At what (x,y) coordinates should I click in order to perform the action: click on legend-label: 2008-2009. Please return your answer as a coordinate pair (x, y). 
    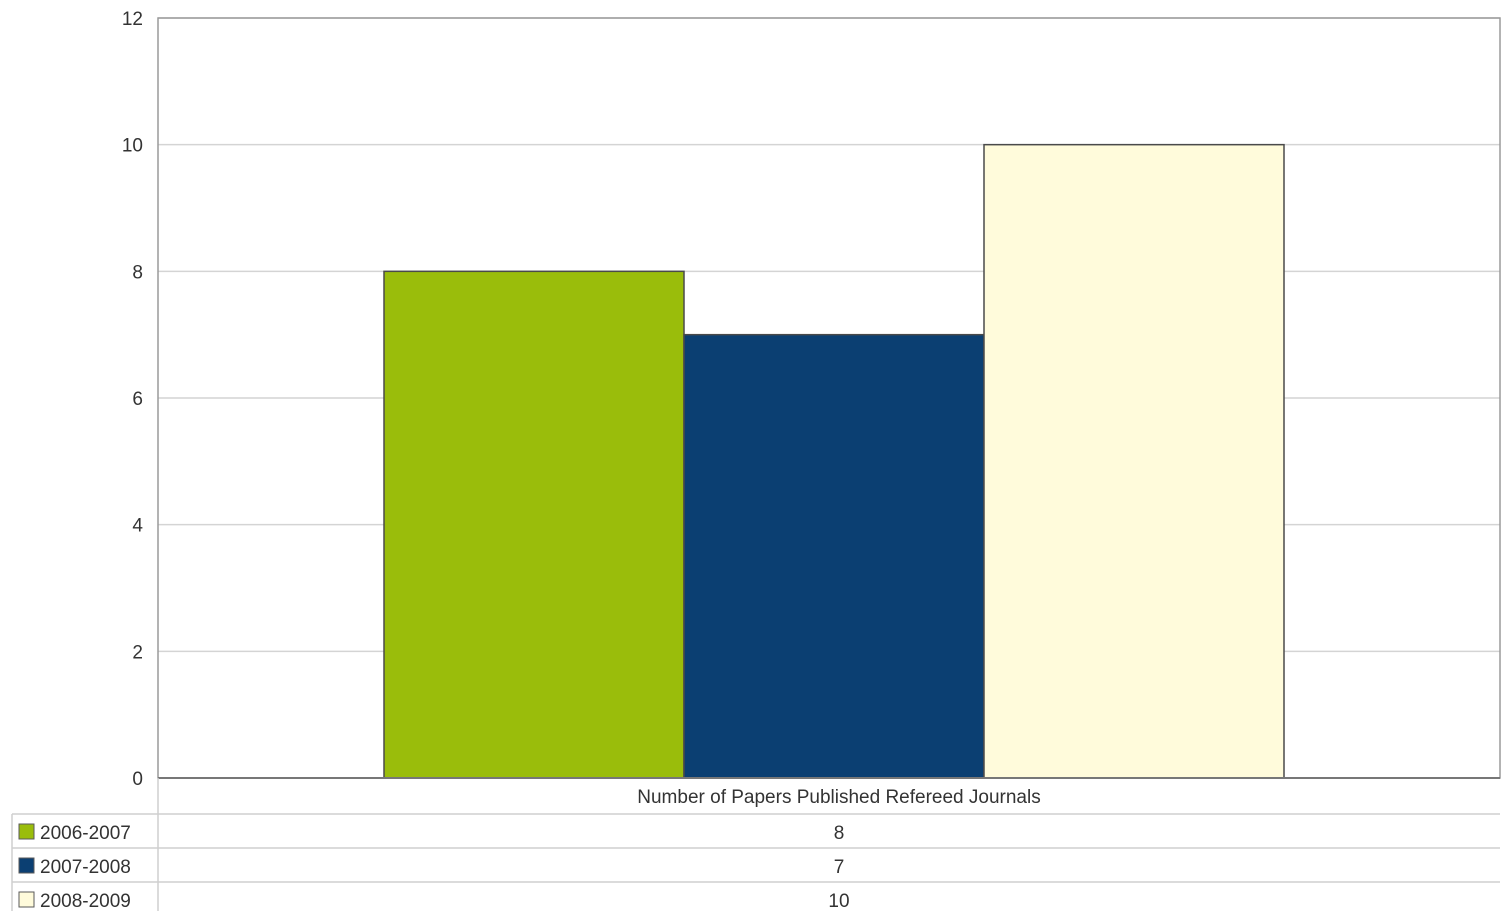
    Looking at the image, I should click on (85, 901).